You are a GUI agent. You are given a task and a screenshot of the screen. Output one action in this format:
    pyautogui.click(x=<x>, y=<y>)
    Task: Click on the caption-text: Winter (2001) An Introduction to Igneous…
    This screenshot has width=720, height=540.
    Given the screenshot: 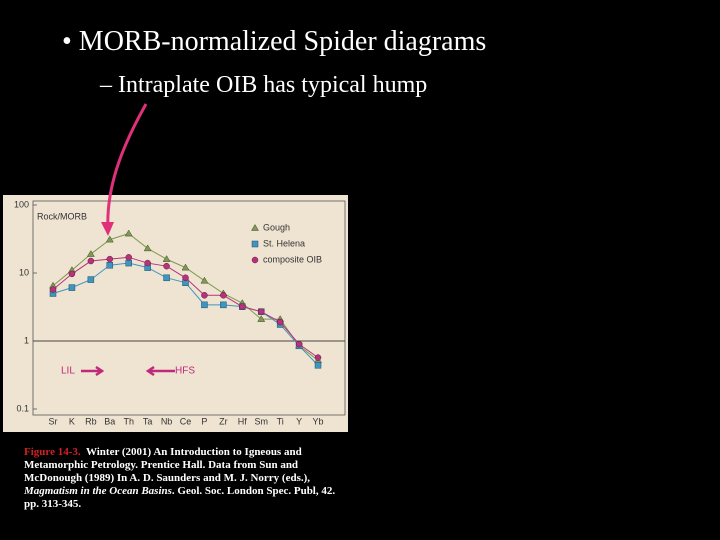 What is the action you would take?
    pyautogui.click(x=167, y=465)
    